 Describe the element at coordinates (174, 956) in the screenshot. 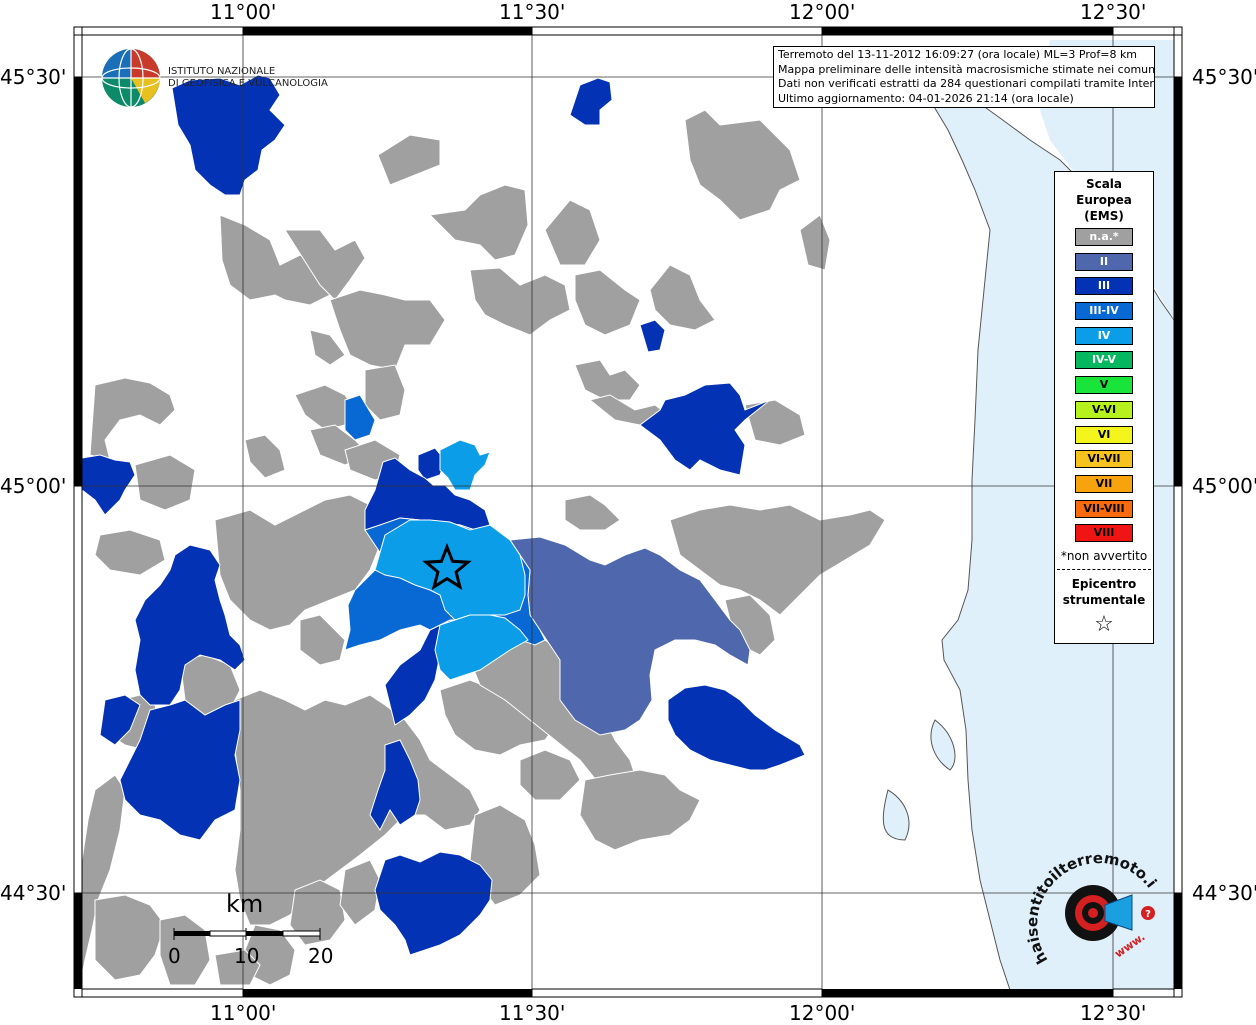

I see `scale-bar-tick-0: 0` at that location.